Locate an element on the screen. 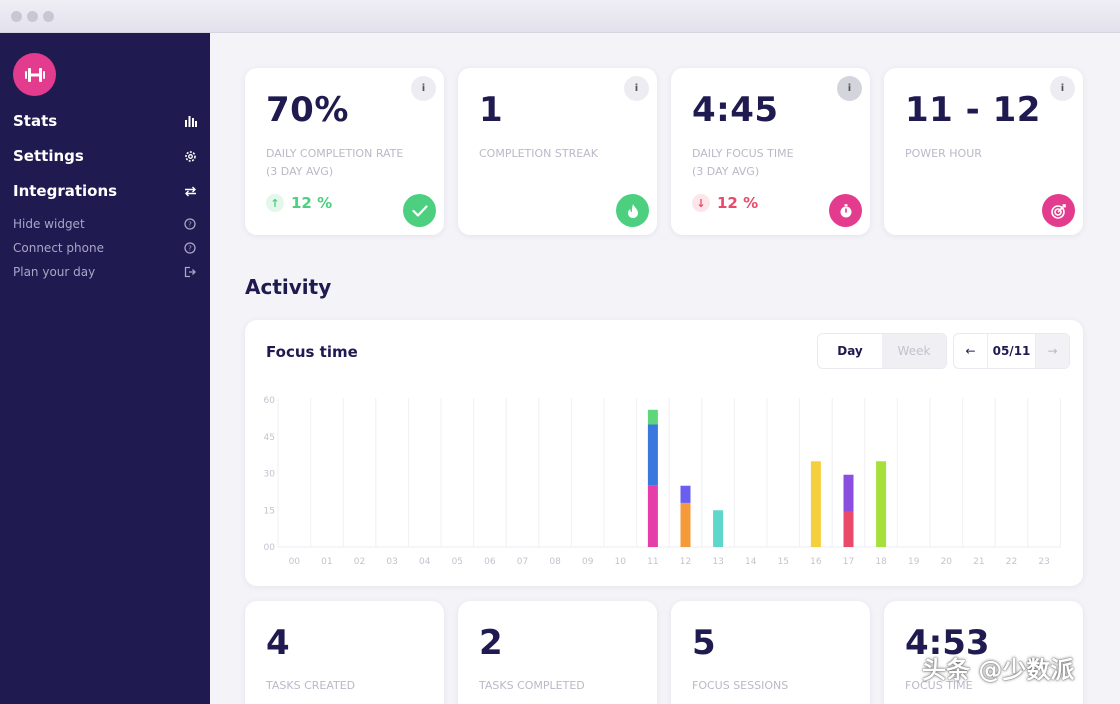  sidebar-item-label: Integrations is located at coordinates (65, 191).